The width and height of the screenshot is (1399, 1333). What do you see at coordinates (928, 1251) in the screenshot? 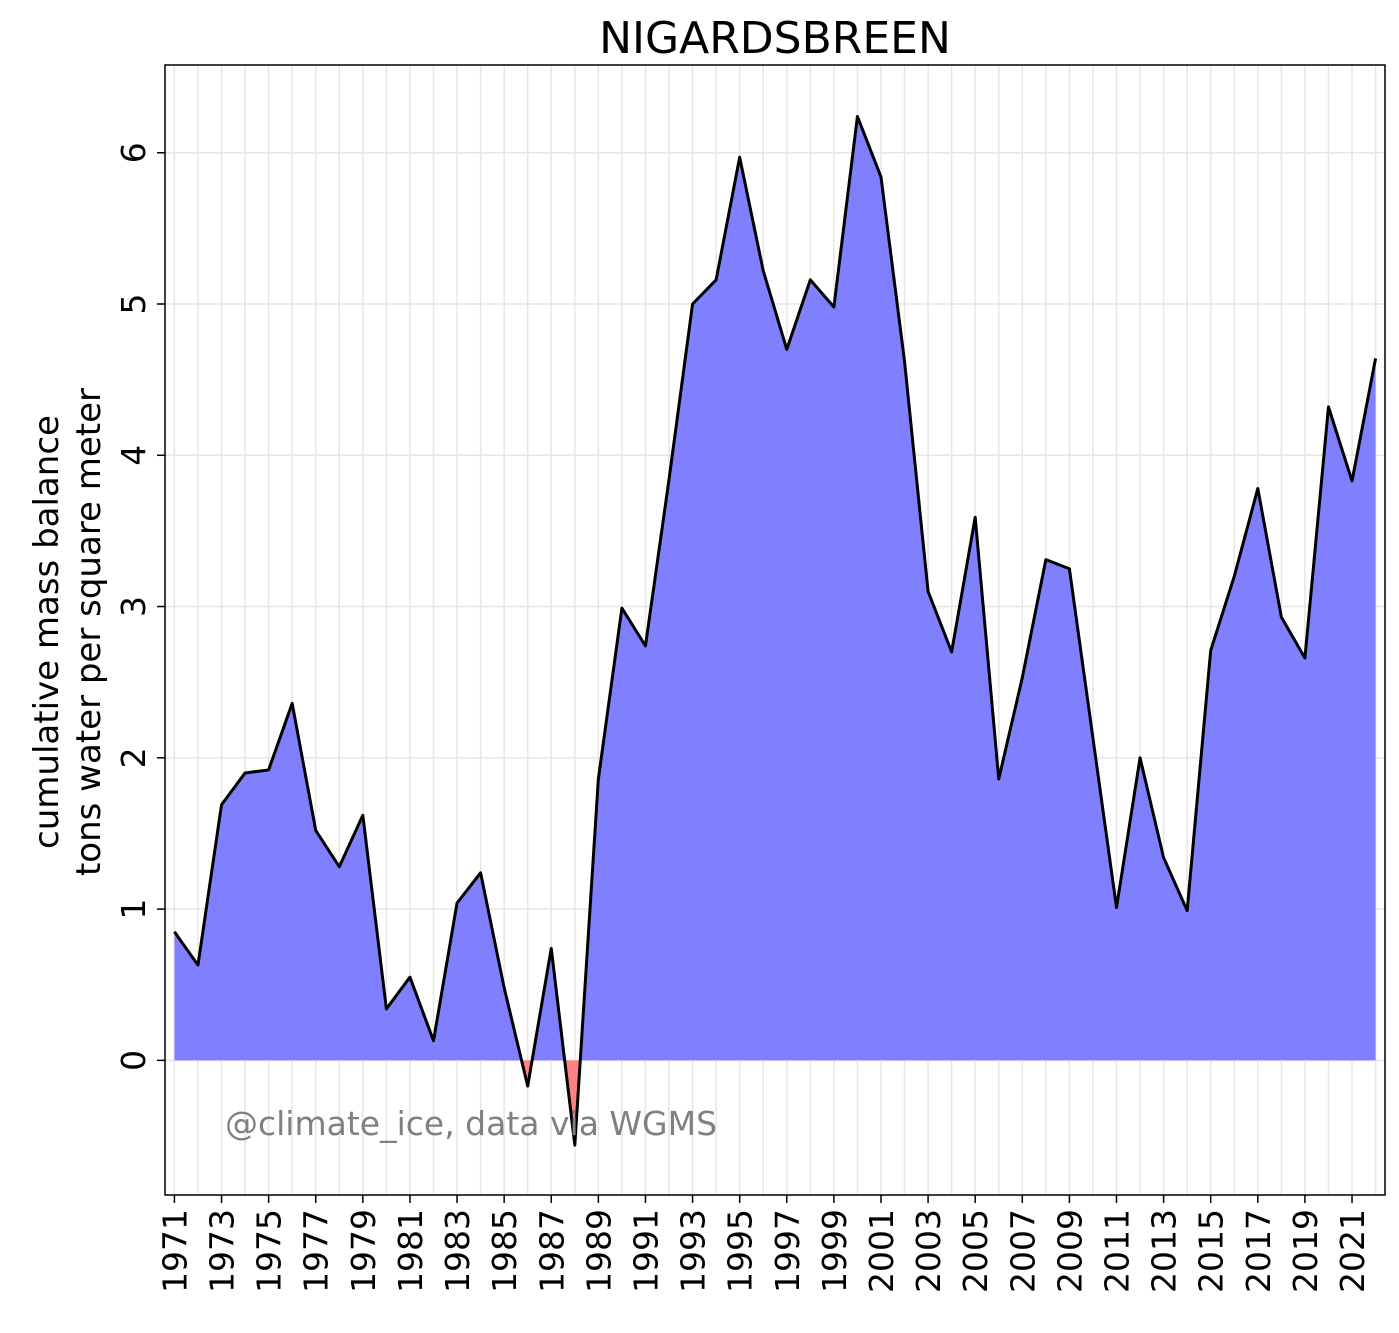
I see `x-tick-label-2003: 2003` at bounding box center [928, 1251].